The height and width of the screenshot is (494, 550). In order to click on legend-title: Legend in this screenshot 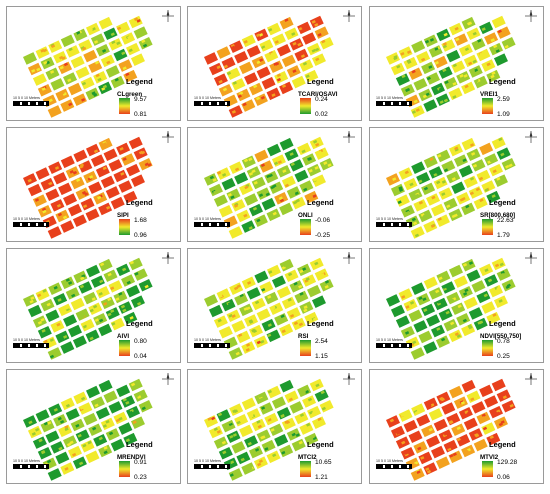, I will do `click(320, 444)`.